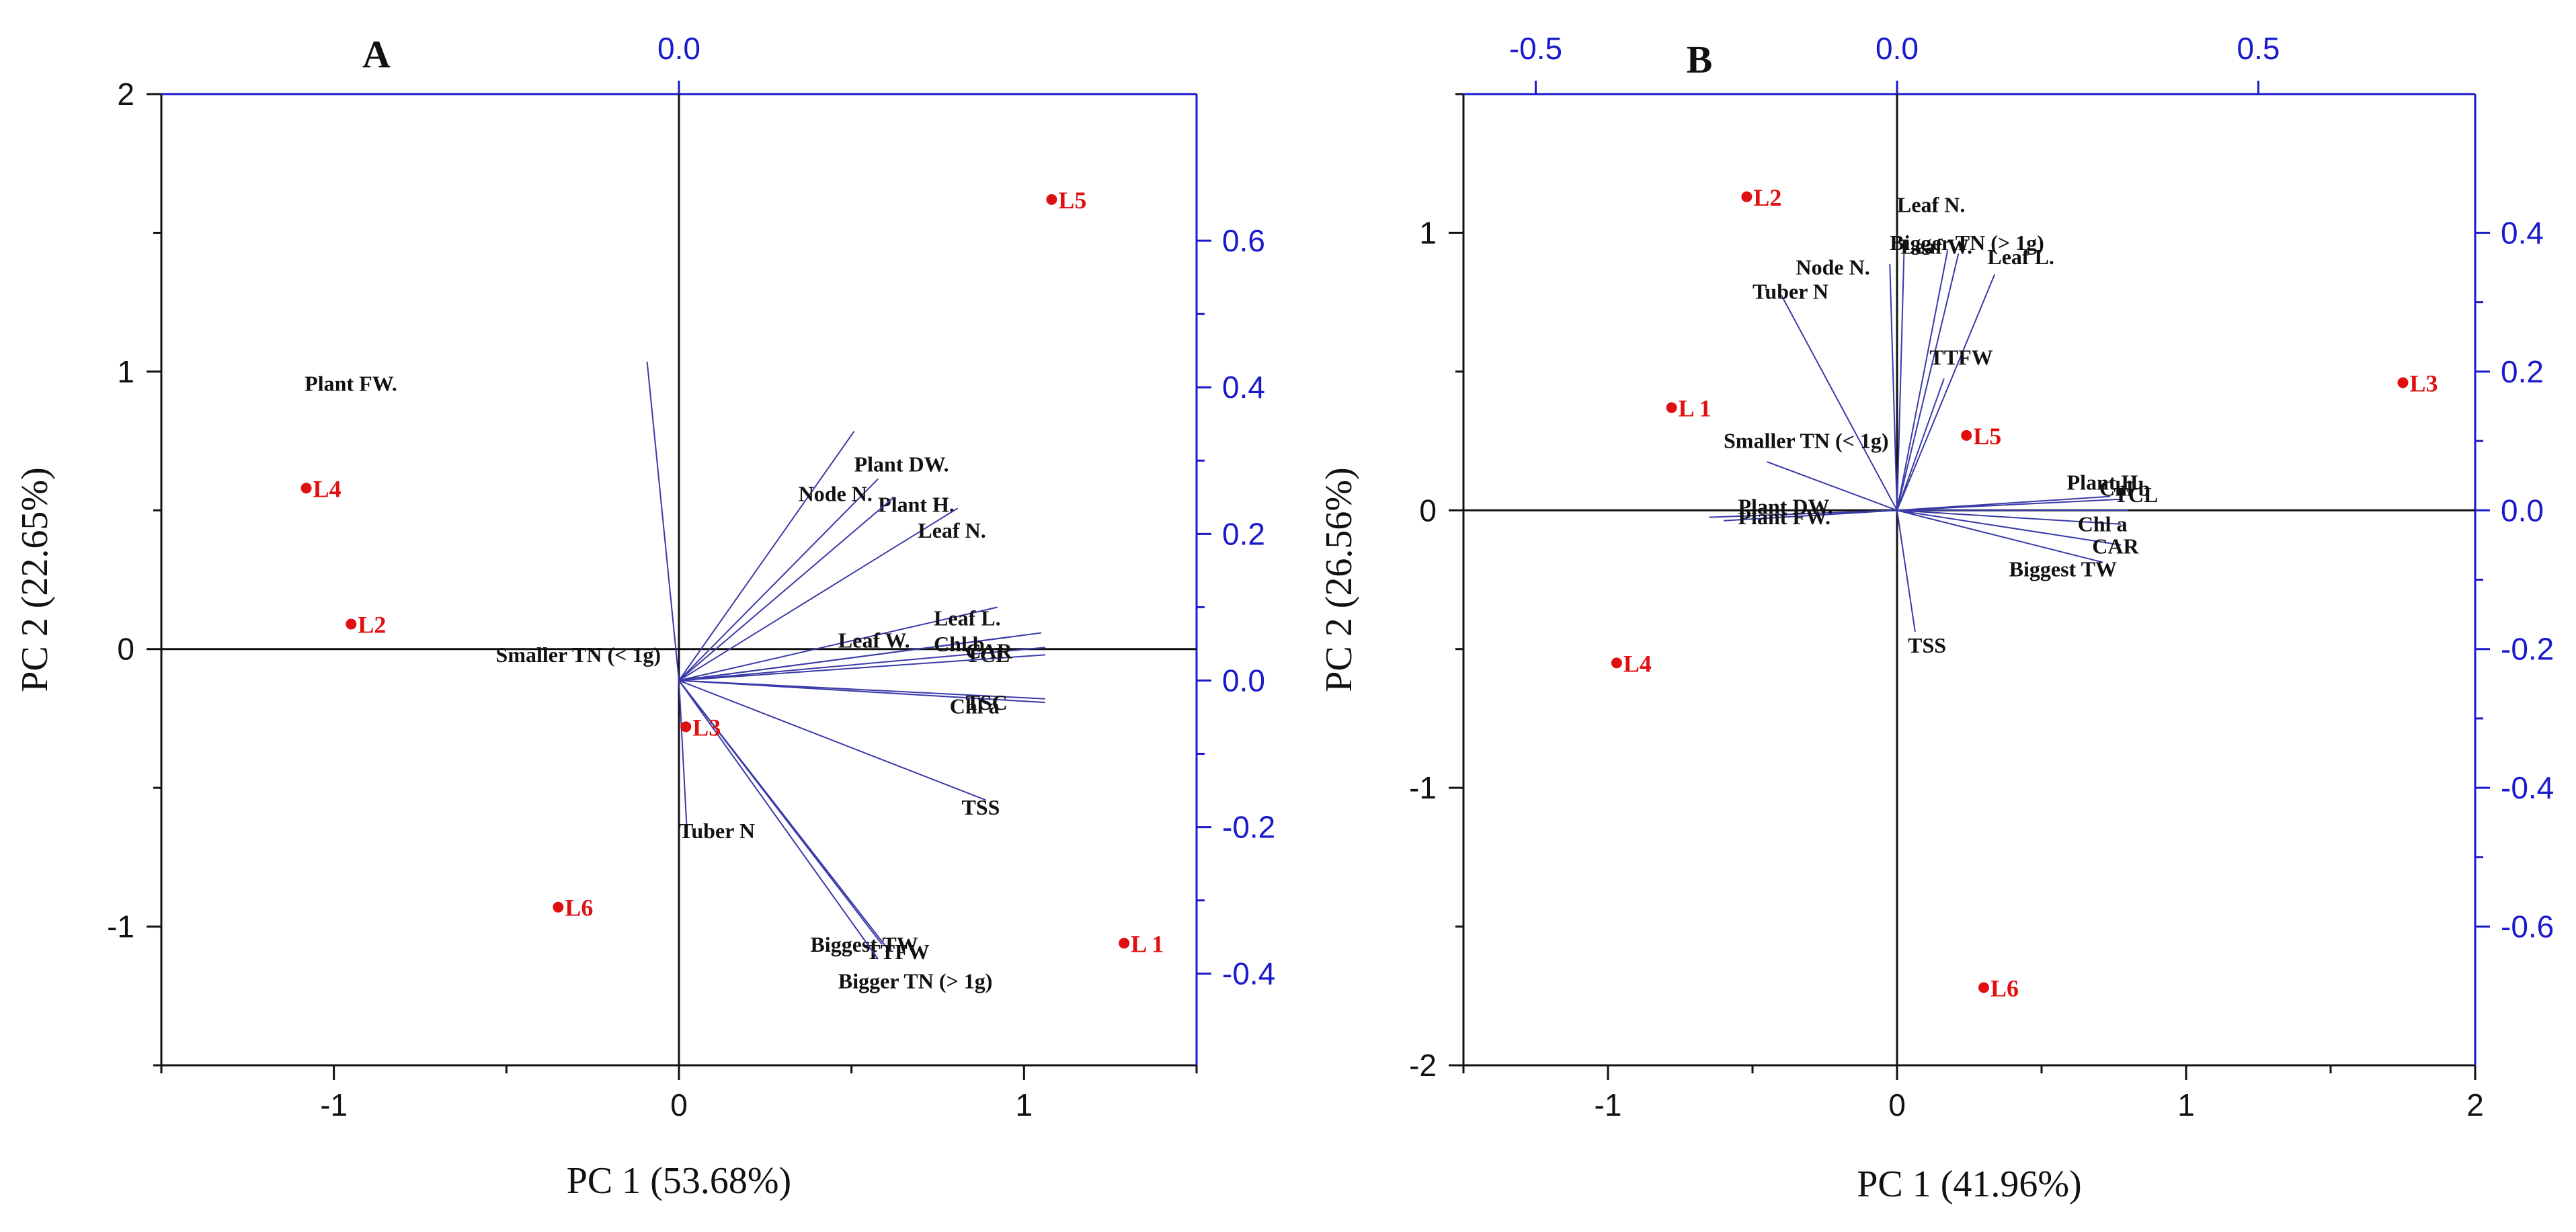 The width and height of the screenshot is (2576, 1232). I want to click on y-axis-title: PC 2 (26.56%), so click(1339, 579).